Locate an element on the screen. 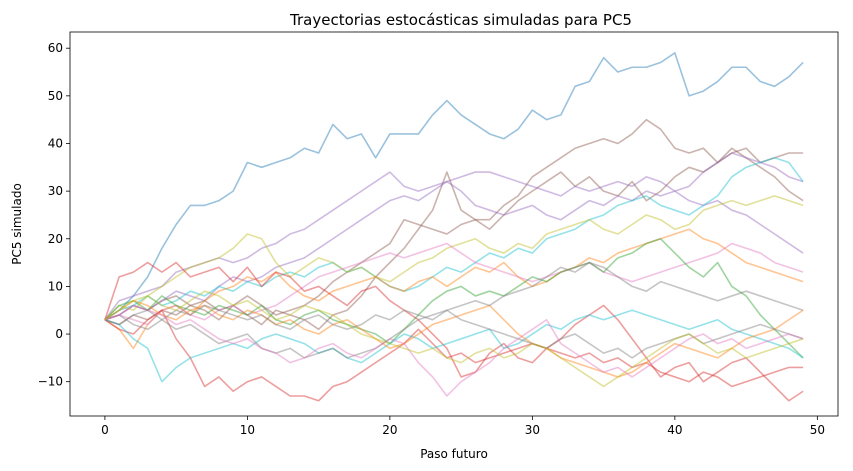  y-axis-ticks: −10 0 10 20 30 40 50 60 is located at coordinates (54, 215).